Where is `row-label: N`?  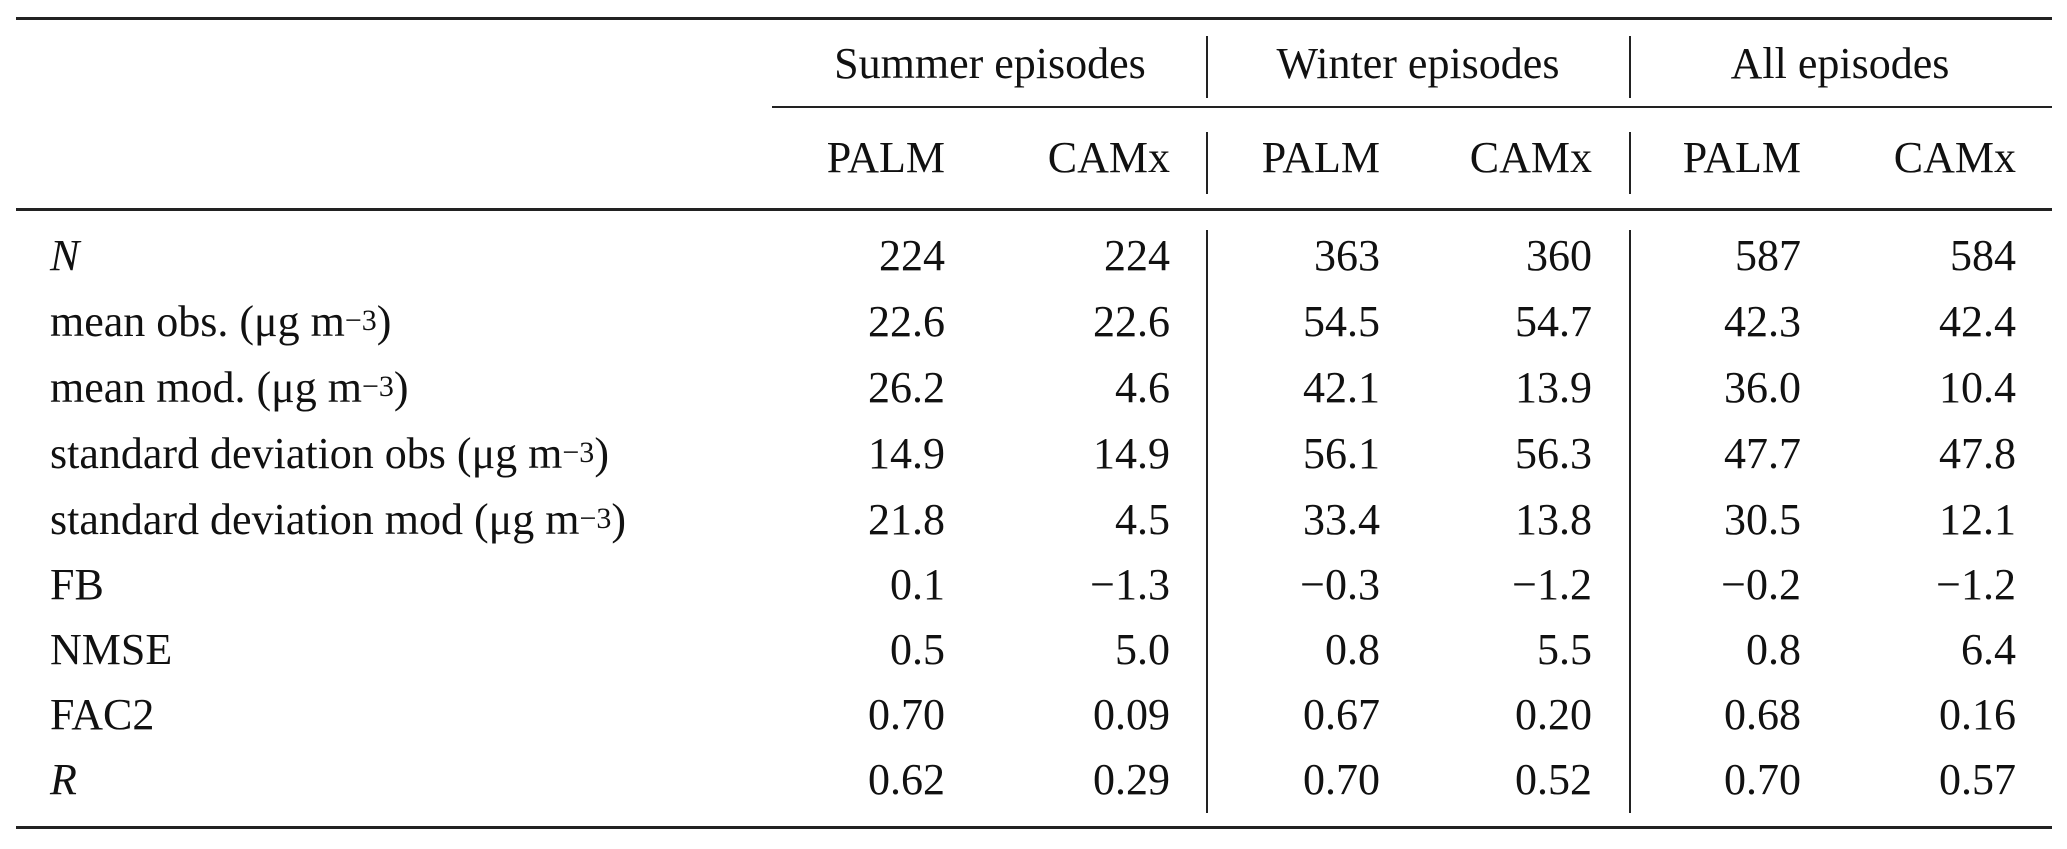 row-label: N is located at coordinates (64, 256).